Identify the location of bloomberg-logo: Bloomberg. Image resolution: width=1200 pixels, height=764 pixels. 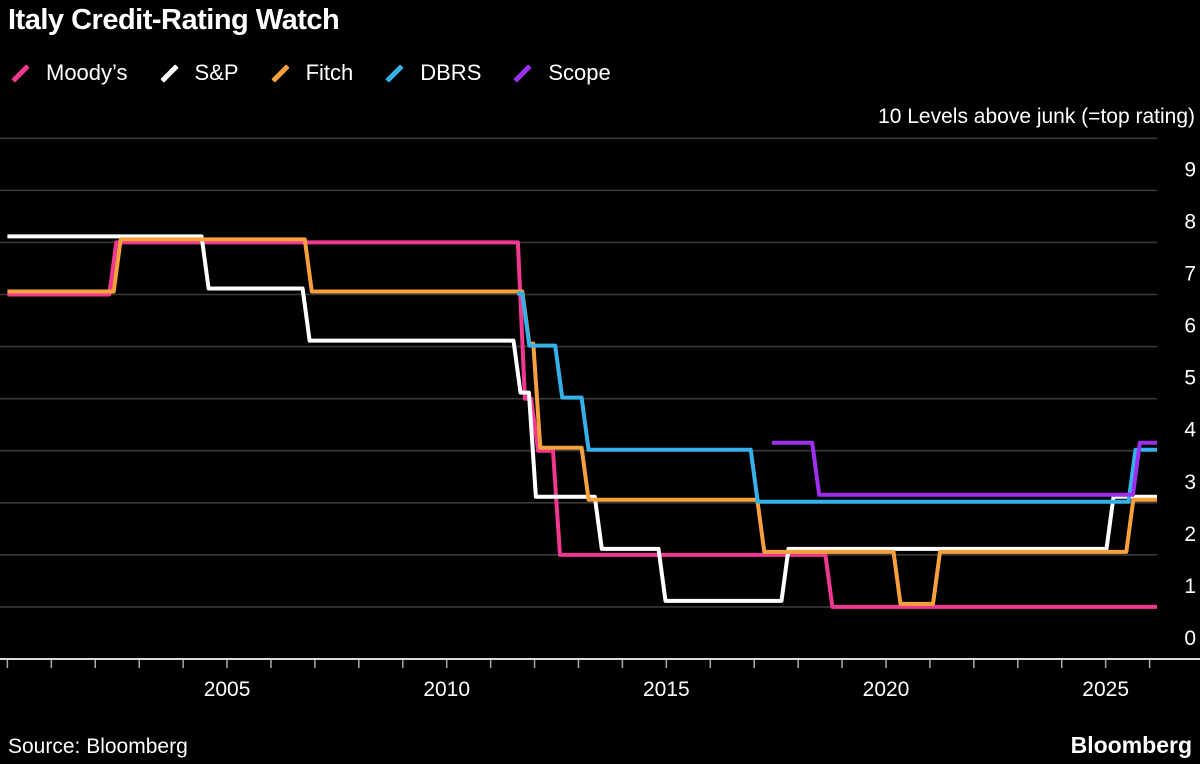
(1131, 745).